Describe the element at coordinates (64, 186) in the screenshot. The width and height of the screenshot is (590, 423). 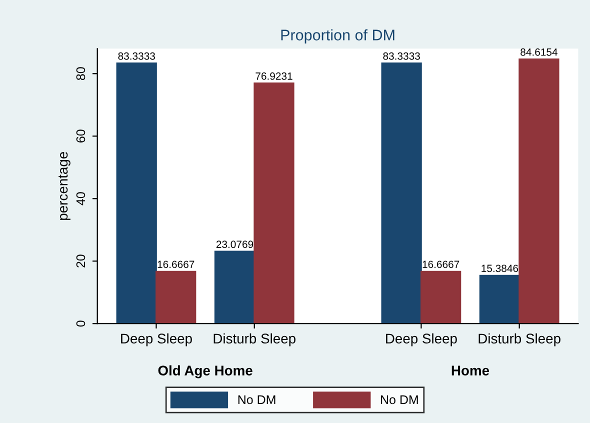
I see `y-axis-title: percentage` at that location.